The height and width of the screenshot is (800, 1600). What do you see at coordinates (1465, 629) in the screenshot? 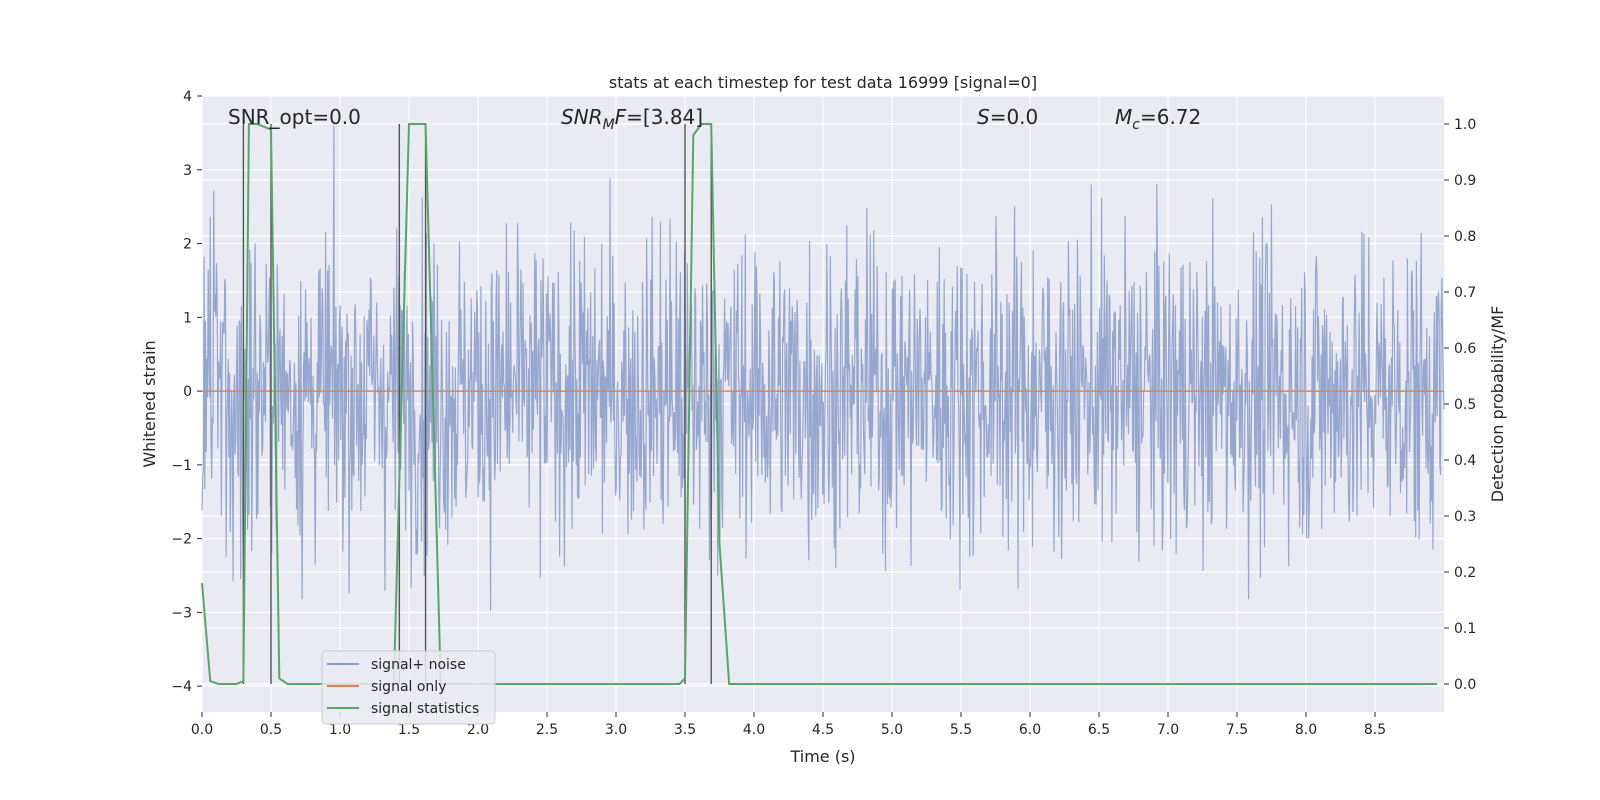
I see `y2-tick-label: 0.1` at bounding box center [1465, 629].